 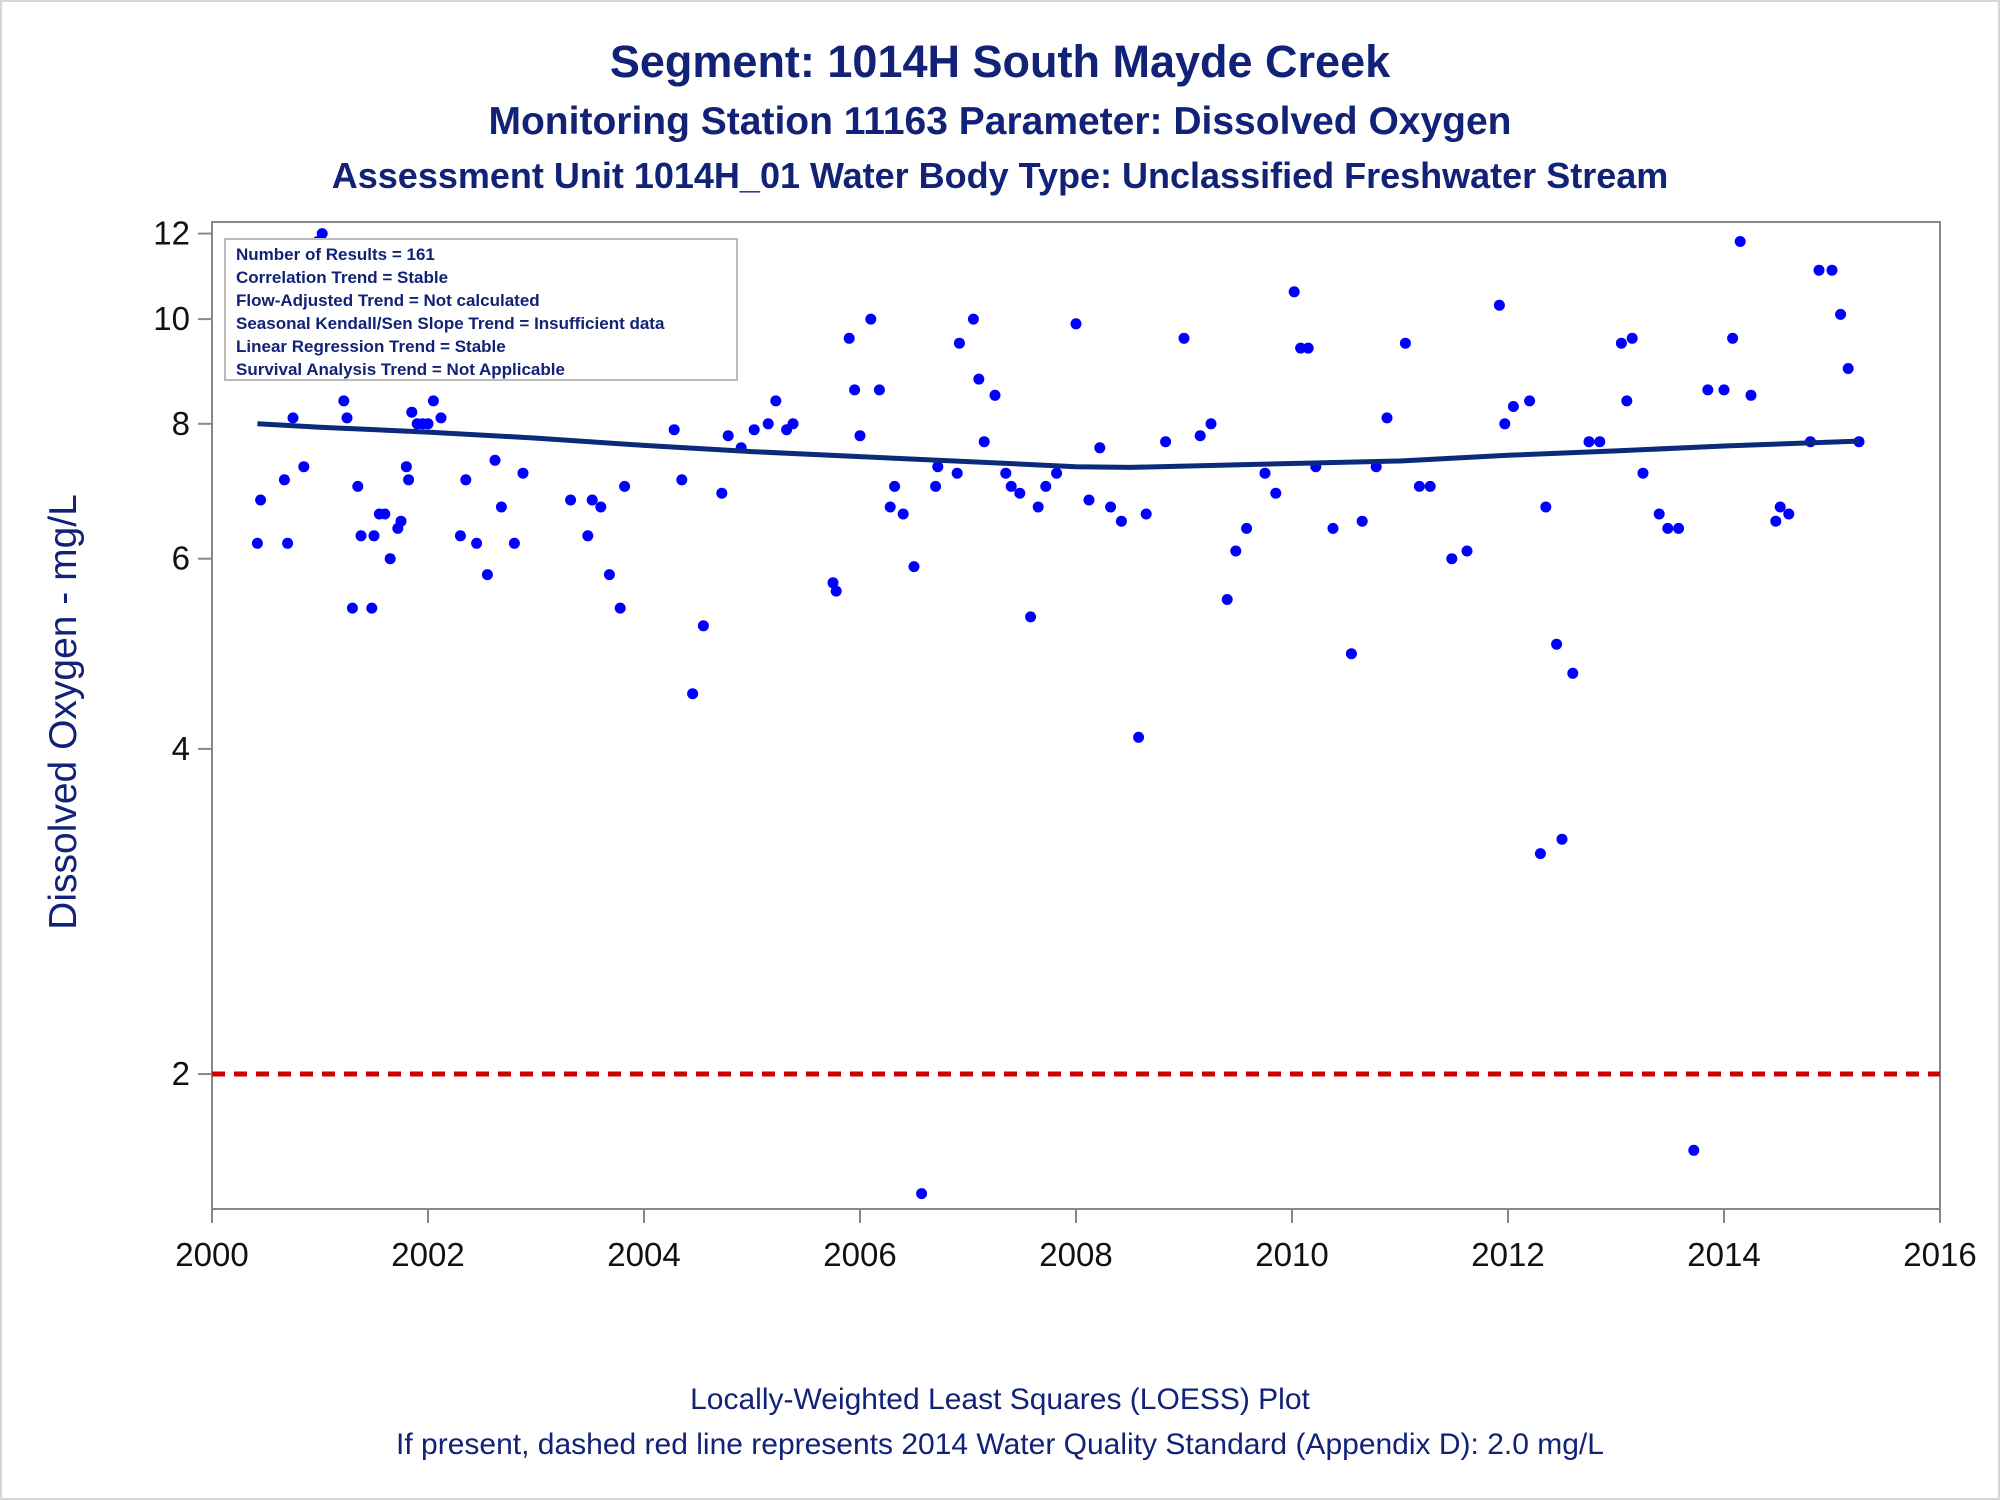 I want to click on stats-box-border, so click(x=481, y=309).